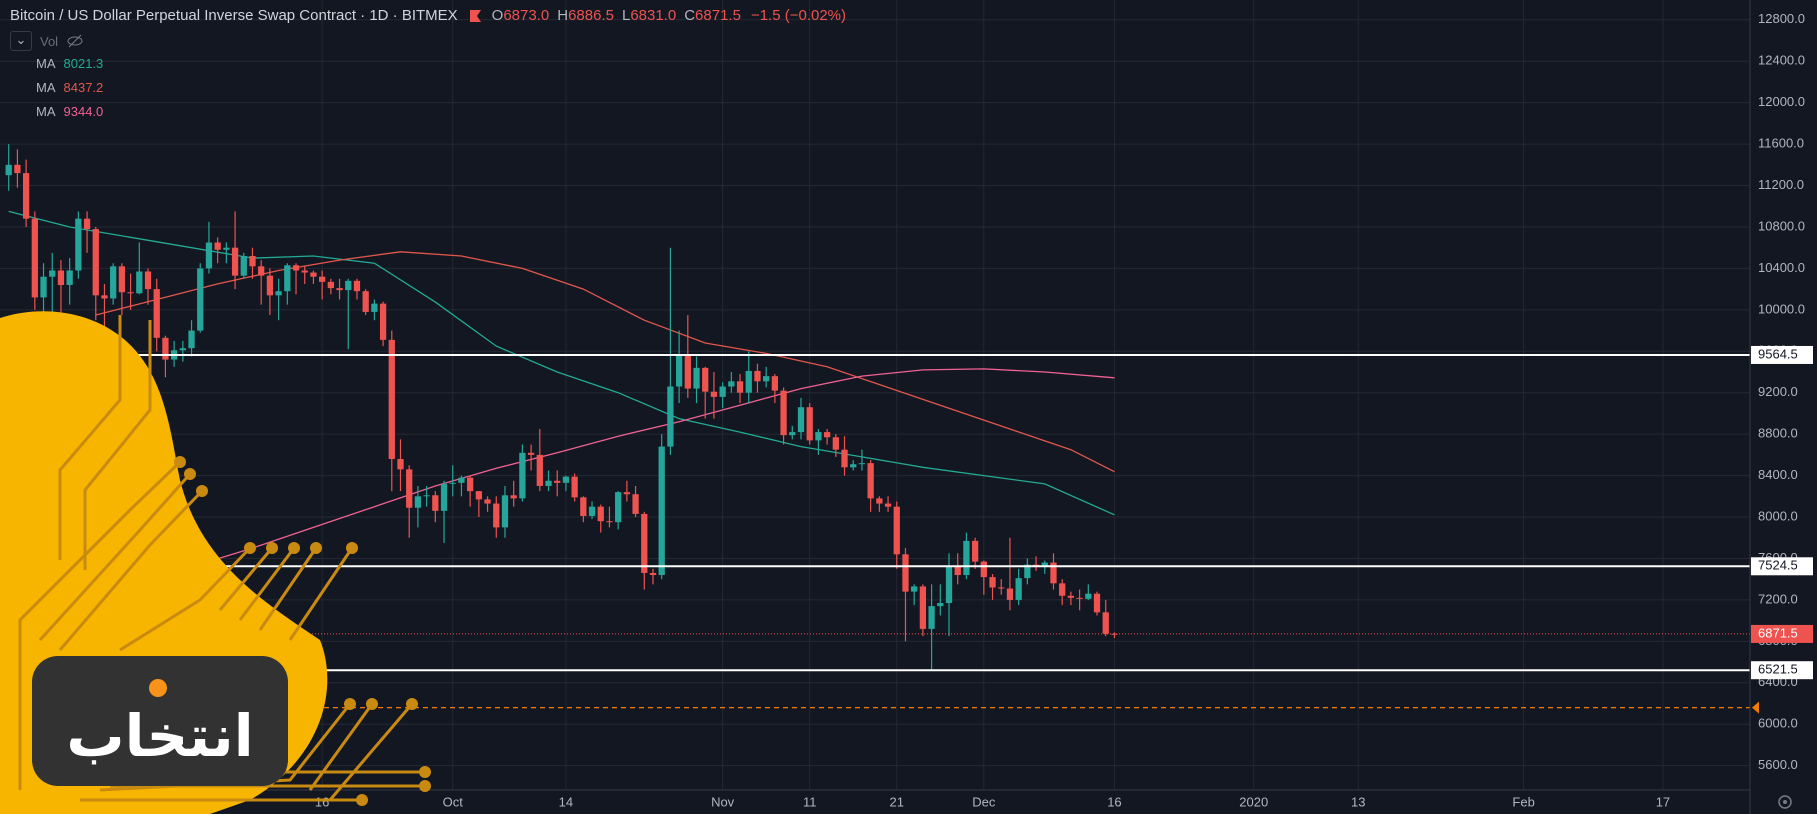 The image size is (1817, 814). What do you see at coordinates (1781, 18) in the screenshot?
I see `y-tick-label: 12800.0` at bounding box center [1781, 18].